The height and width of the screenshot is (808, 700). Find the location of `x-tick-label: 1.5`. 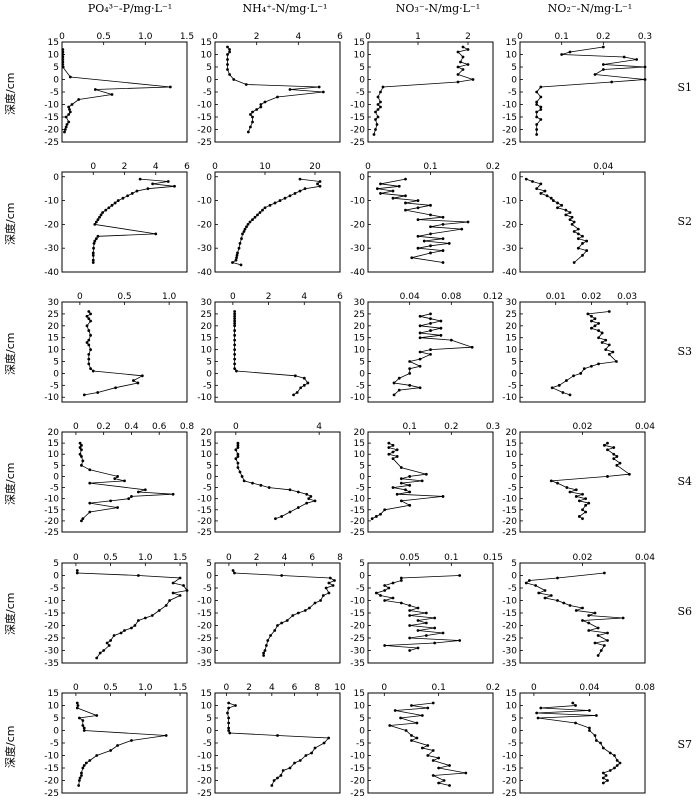

x-tick-label: 1.5 is located at coordinates (180, 558).